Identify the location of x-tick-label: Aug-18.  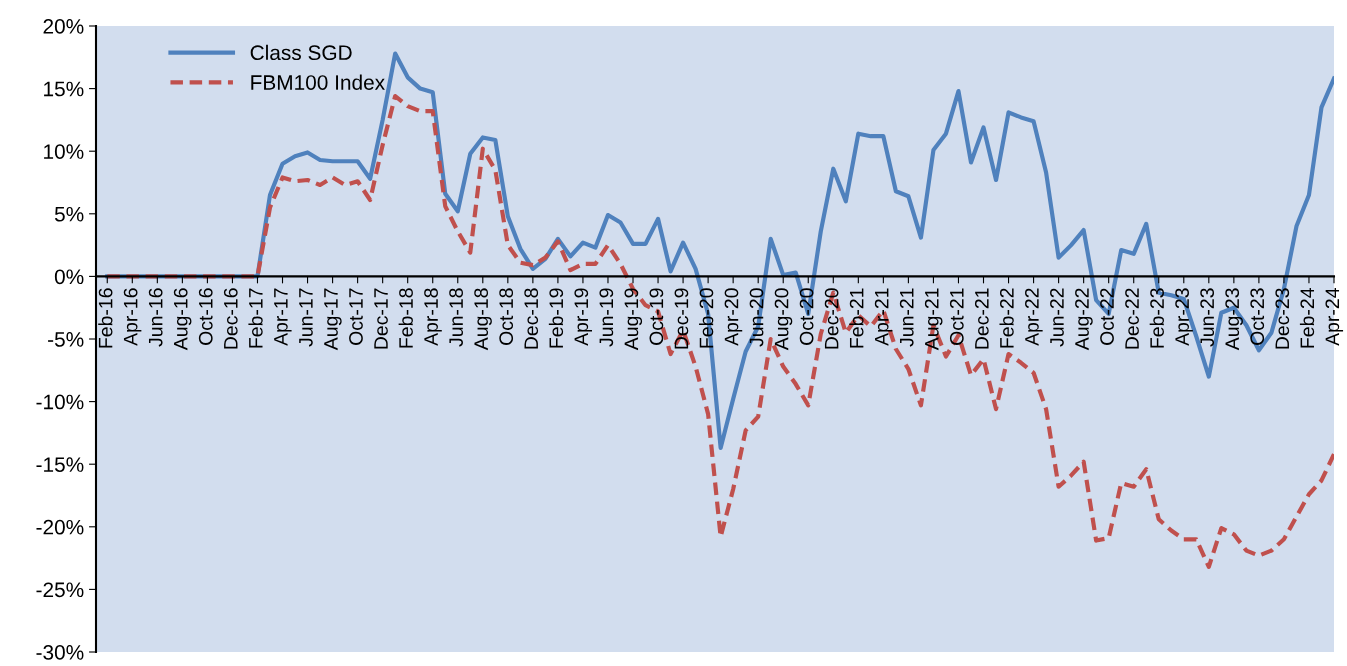
(483, 319).